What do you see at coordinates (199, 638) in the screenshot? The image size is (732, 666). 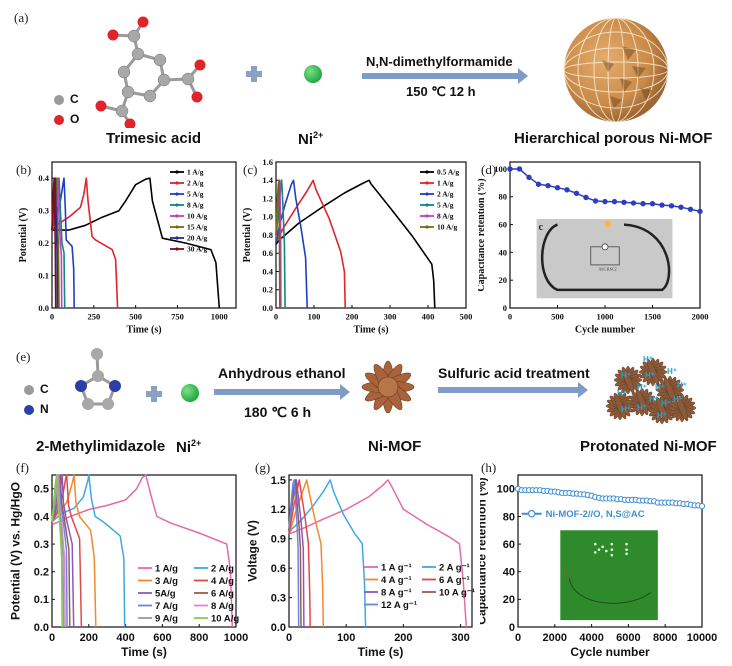 I see `x-tick-label: 800` at bounding box center [199, 638].